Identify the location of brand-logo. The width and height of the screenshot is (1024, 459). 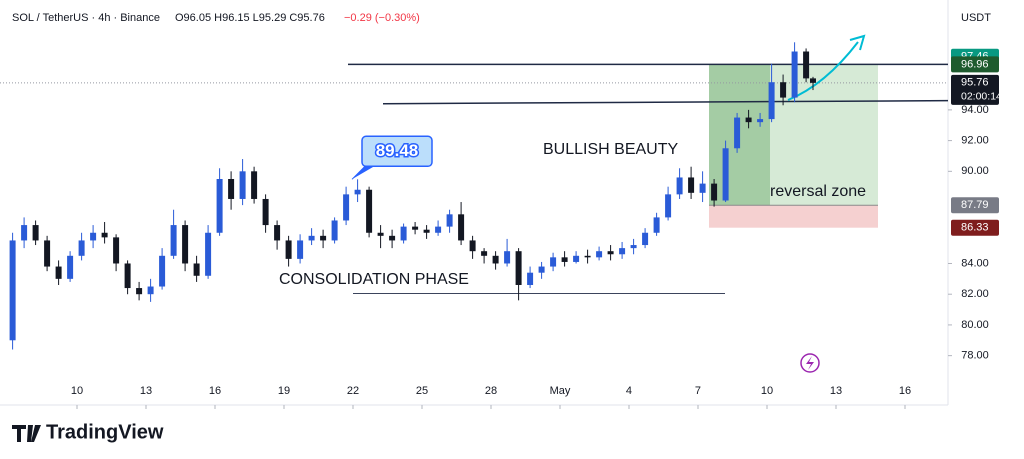
(26, 433).